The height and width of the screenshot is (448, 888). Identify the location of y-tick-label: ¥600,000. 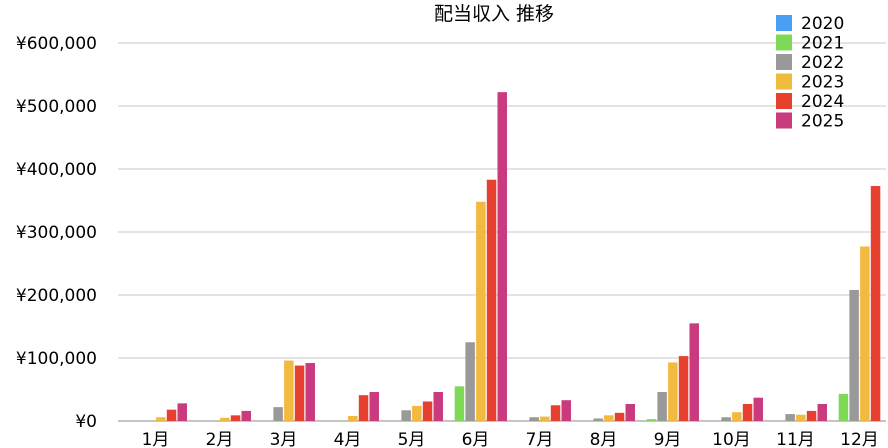
(56, 44).